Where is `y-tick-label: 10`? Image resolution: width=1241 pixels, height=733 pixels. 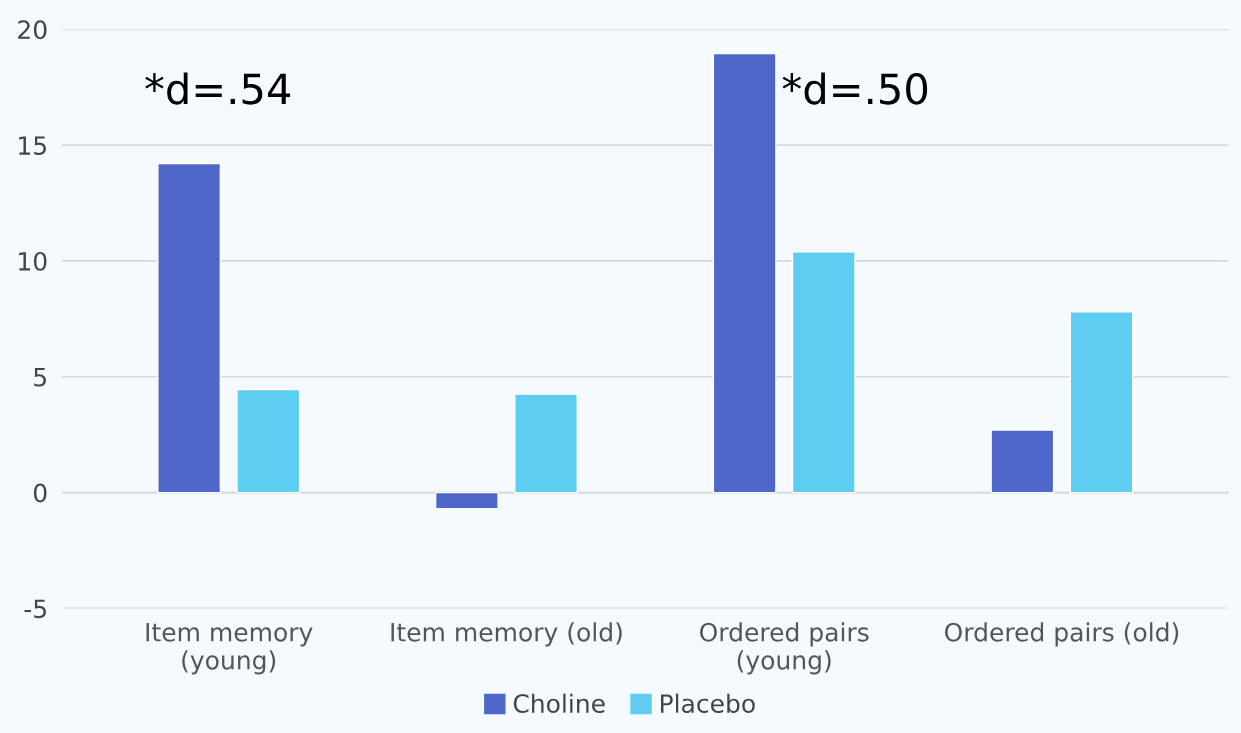
y-tick-label: 10 is located at coordinates (33, 261).